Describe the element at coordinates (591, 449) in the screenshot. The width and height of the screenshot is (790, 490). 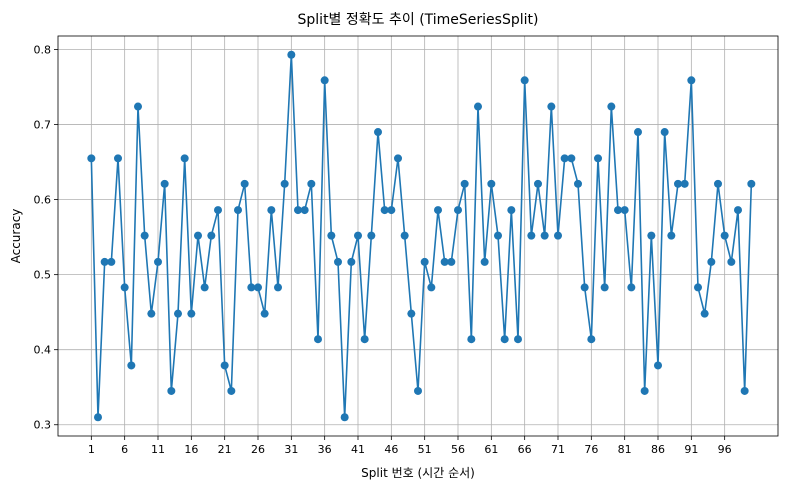
I see `x-tick-label: 76` at that location.